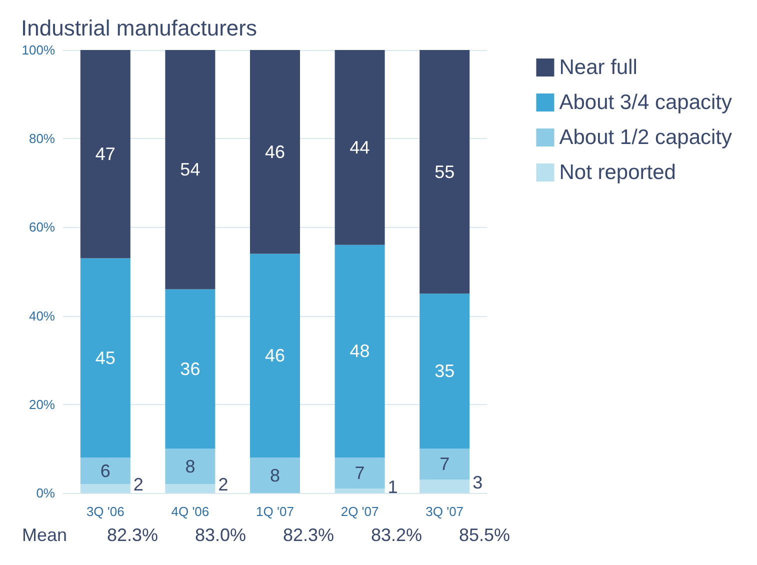 The width and height of the screenshot is (757, 565). I want to click on data-label: 6, so click(105, 470).